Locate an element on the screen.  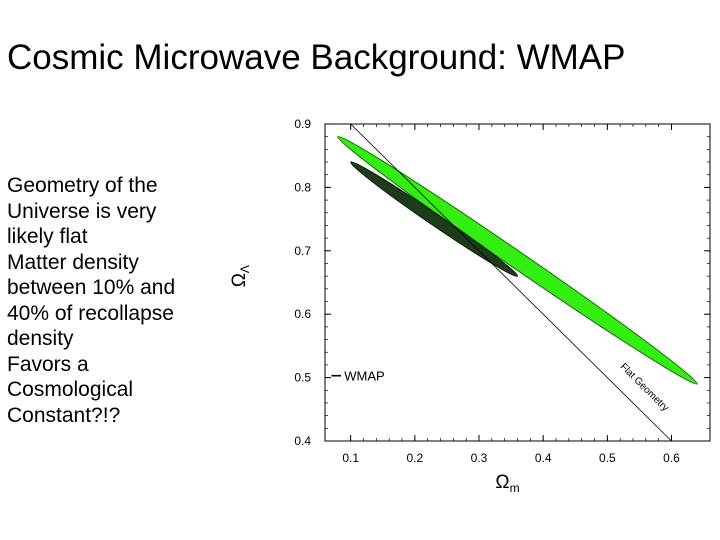
bullet-line: Universe is very is located at coordinates (82, 211).